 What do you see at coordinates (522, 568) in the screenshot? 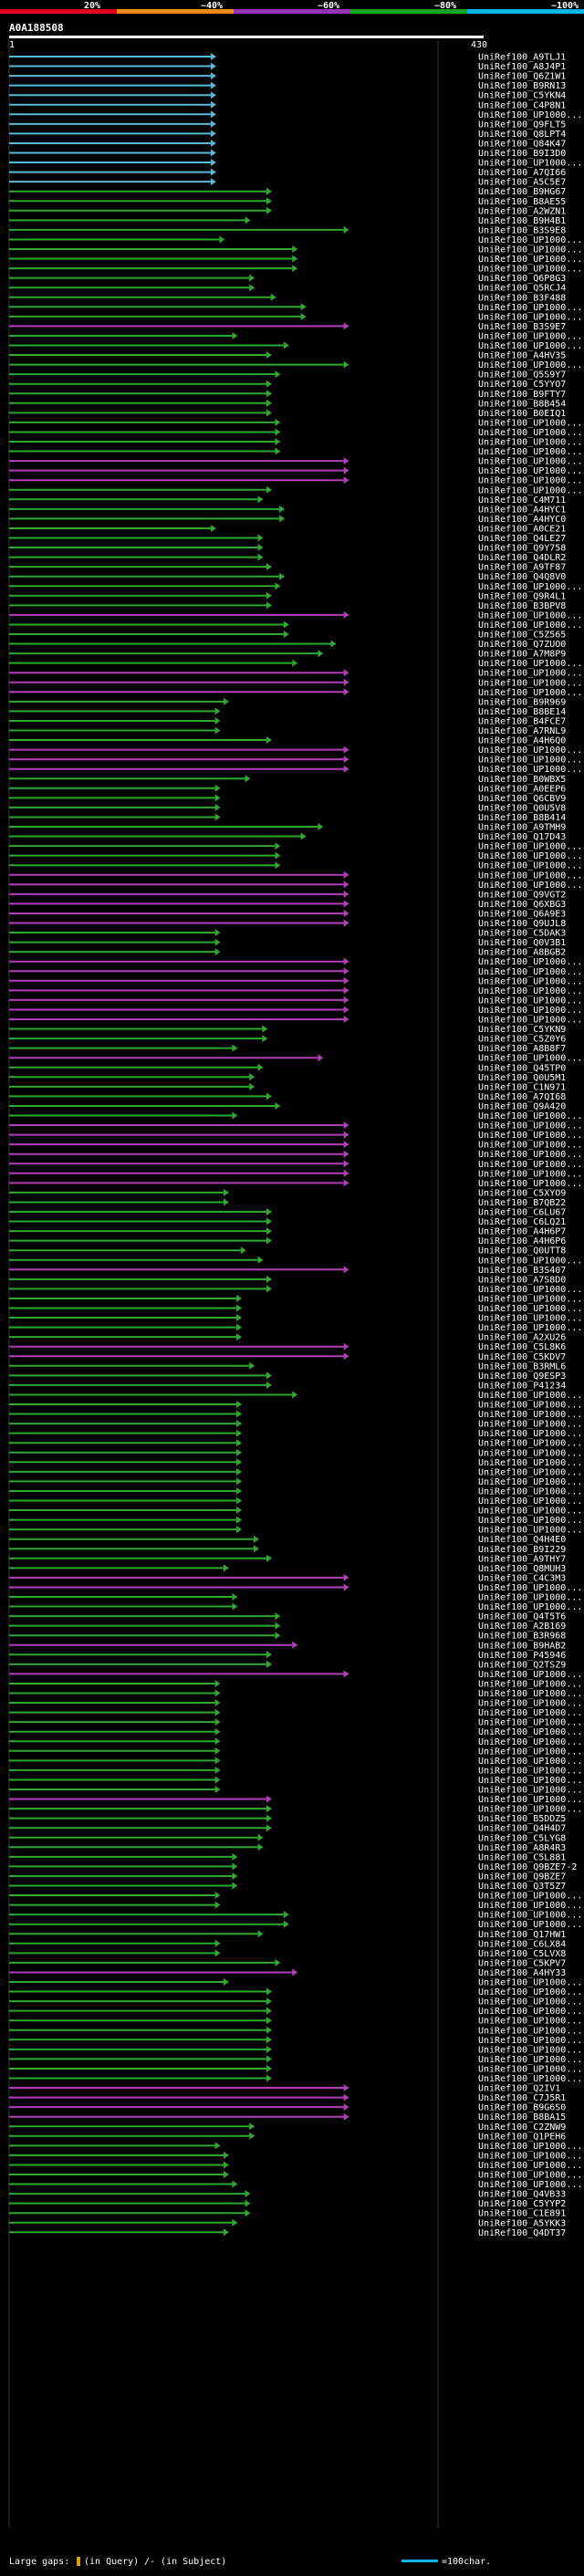
I see `hit-label: UniRef100_A9TF87` at bounding box center [522, 568].